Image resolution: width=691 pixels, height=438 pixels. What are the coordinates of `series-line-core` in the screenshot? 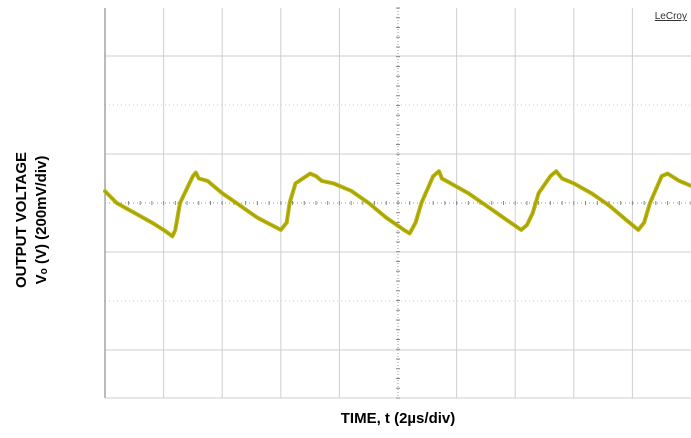 It's located at (397, 203).